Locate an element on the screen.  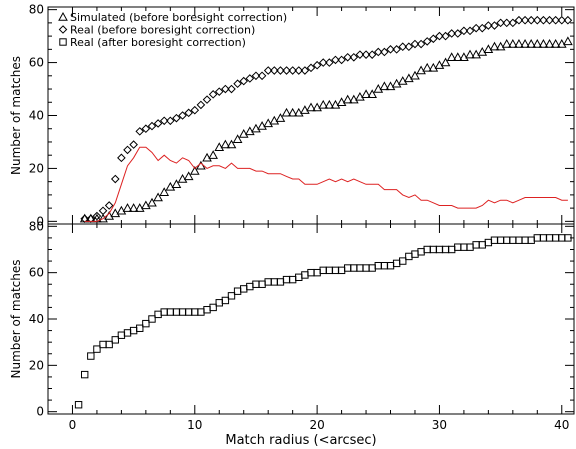
legend-entry-label: Simulated (before boresight correction) is located at coordinates (178, 17).